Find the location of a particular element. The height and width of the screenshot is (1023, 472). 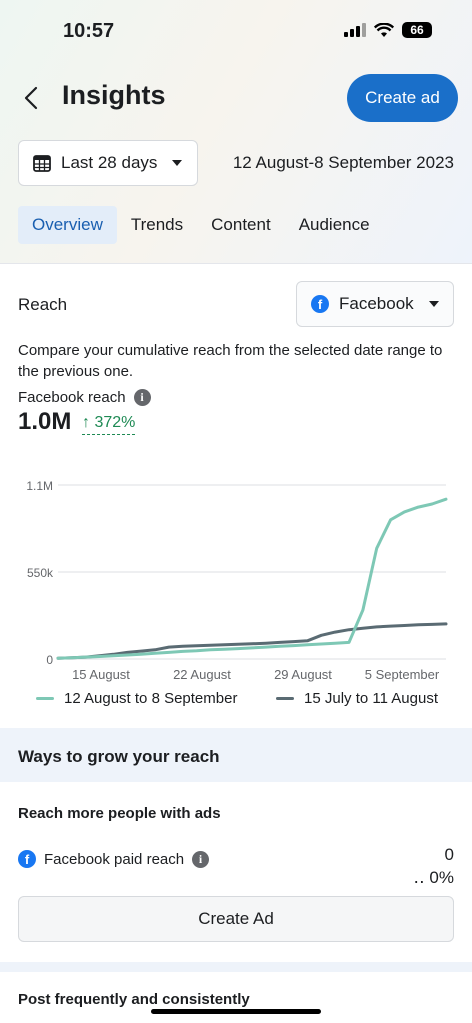

metric-value: 1.0M is located at coordinates (45, 421).